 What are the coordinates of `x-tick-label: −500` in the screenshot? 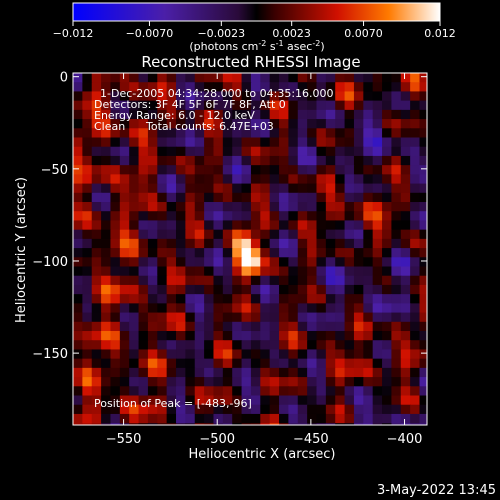 It's located at (217, 439).